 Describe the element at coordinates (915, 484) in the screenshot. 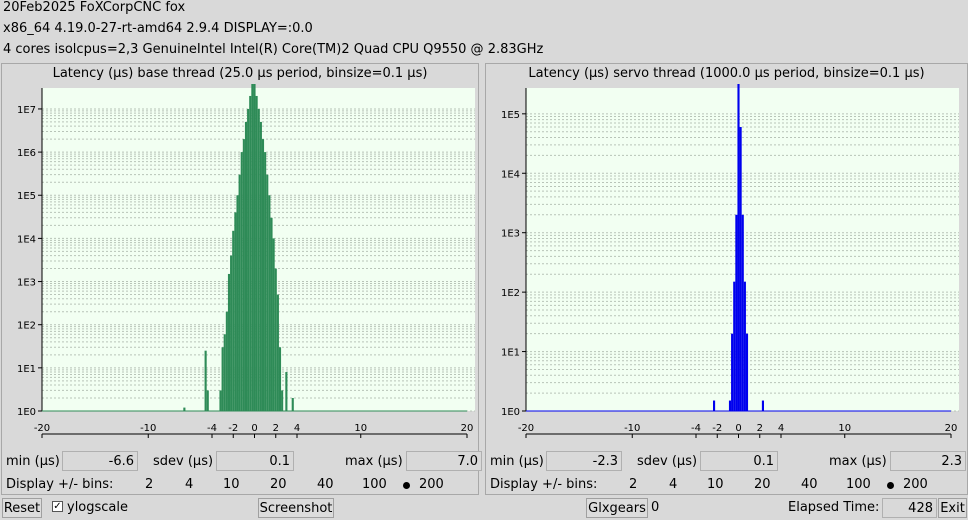

I see `servo-bins-option-200: 200` at that location.